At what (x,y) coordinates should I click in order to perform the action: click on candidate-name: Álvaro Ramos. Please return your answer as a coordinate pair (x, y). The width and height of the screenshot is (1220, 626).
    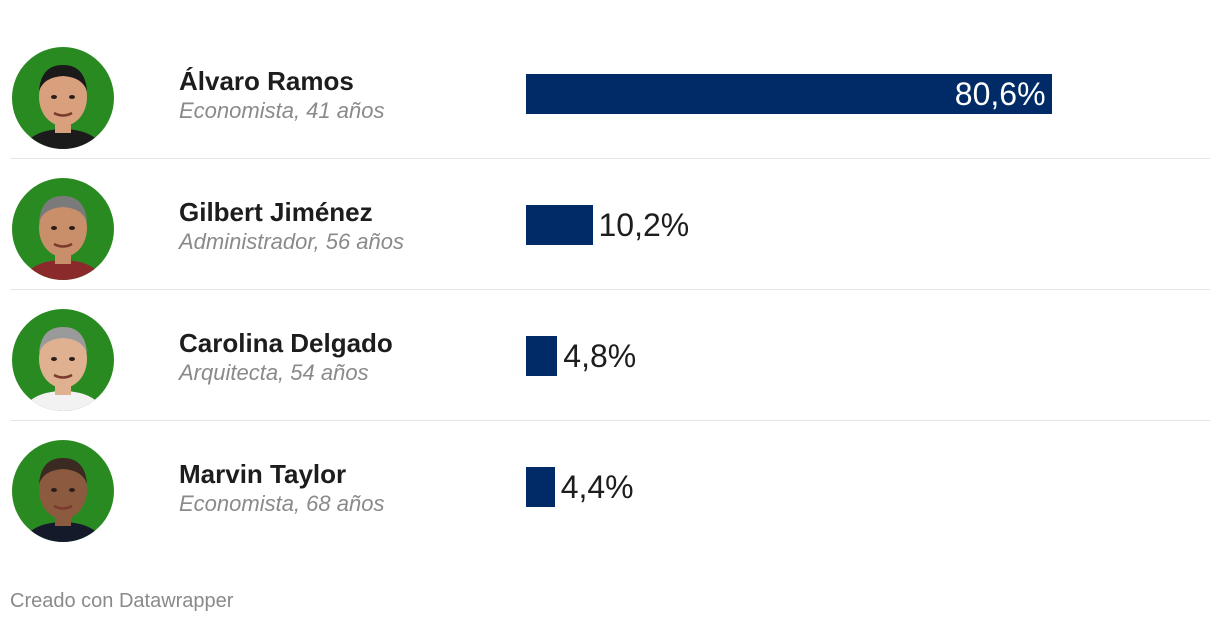
    Looking at the image, I should click on (266, 81).